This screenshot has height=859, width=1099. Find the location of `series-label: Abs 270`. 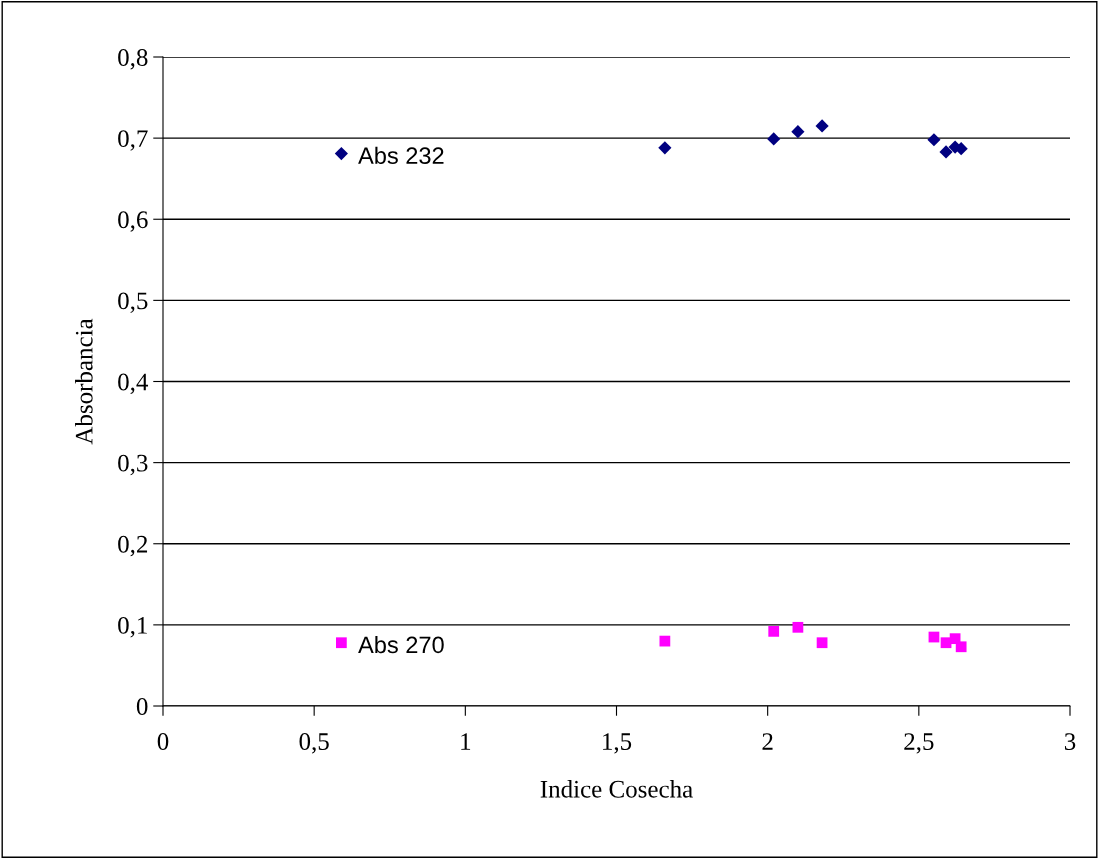

series-label: Abs 270 is located at coordinates (401, 644).